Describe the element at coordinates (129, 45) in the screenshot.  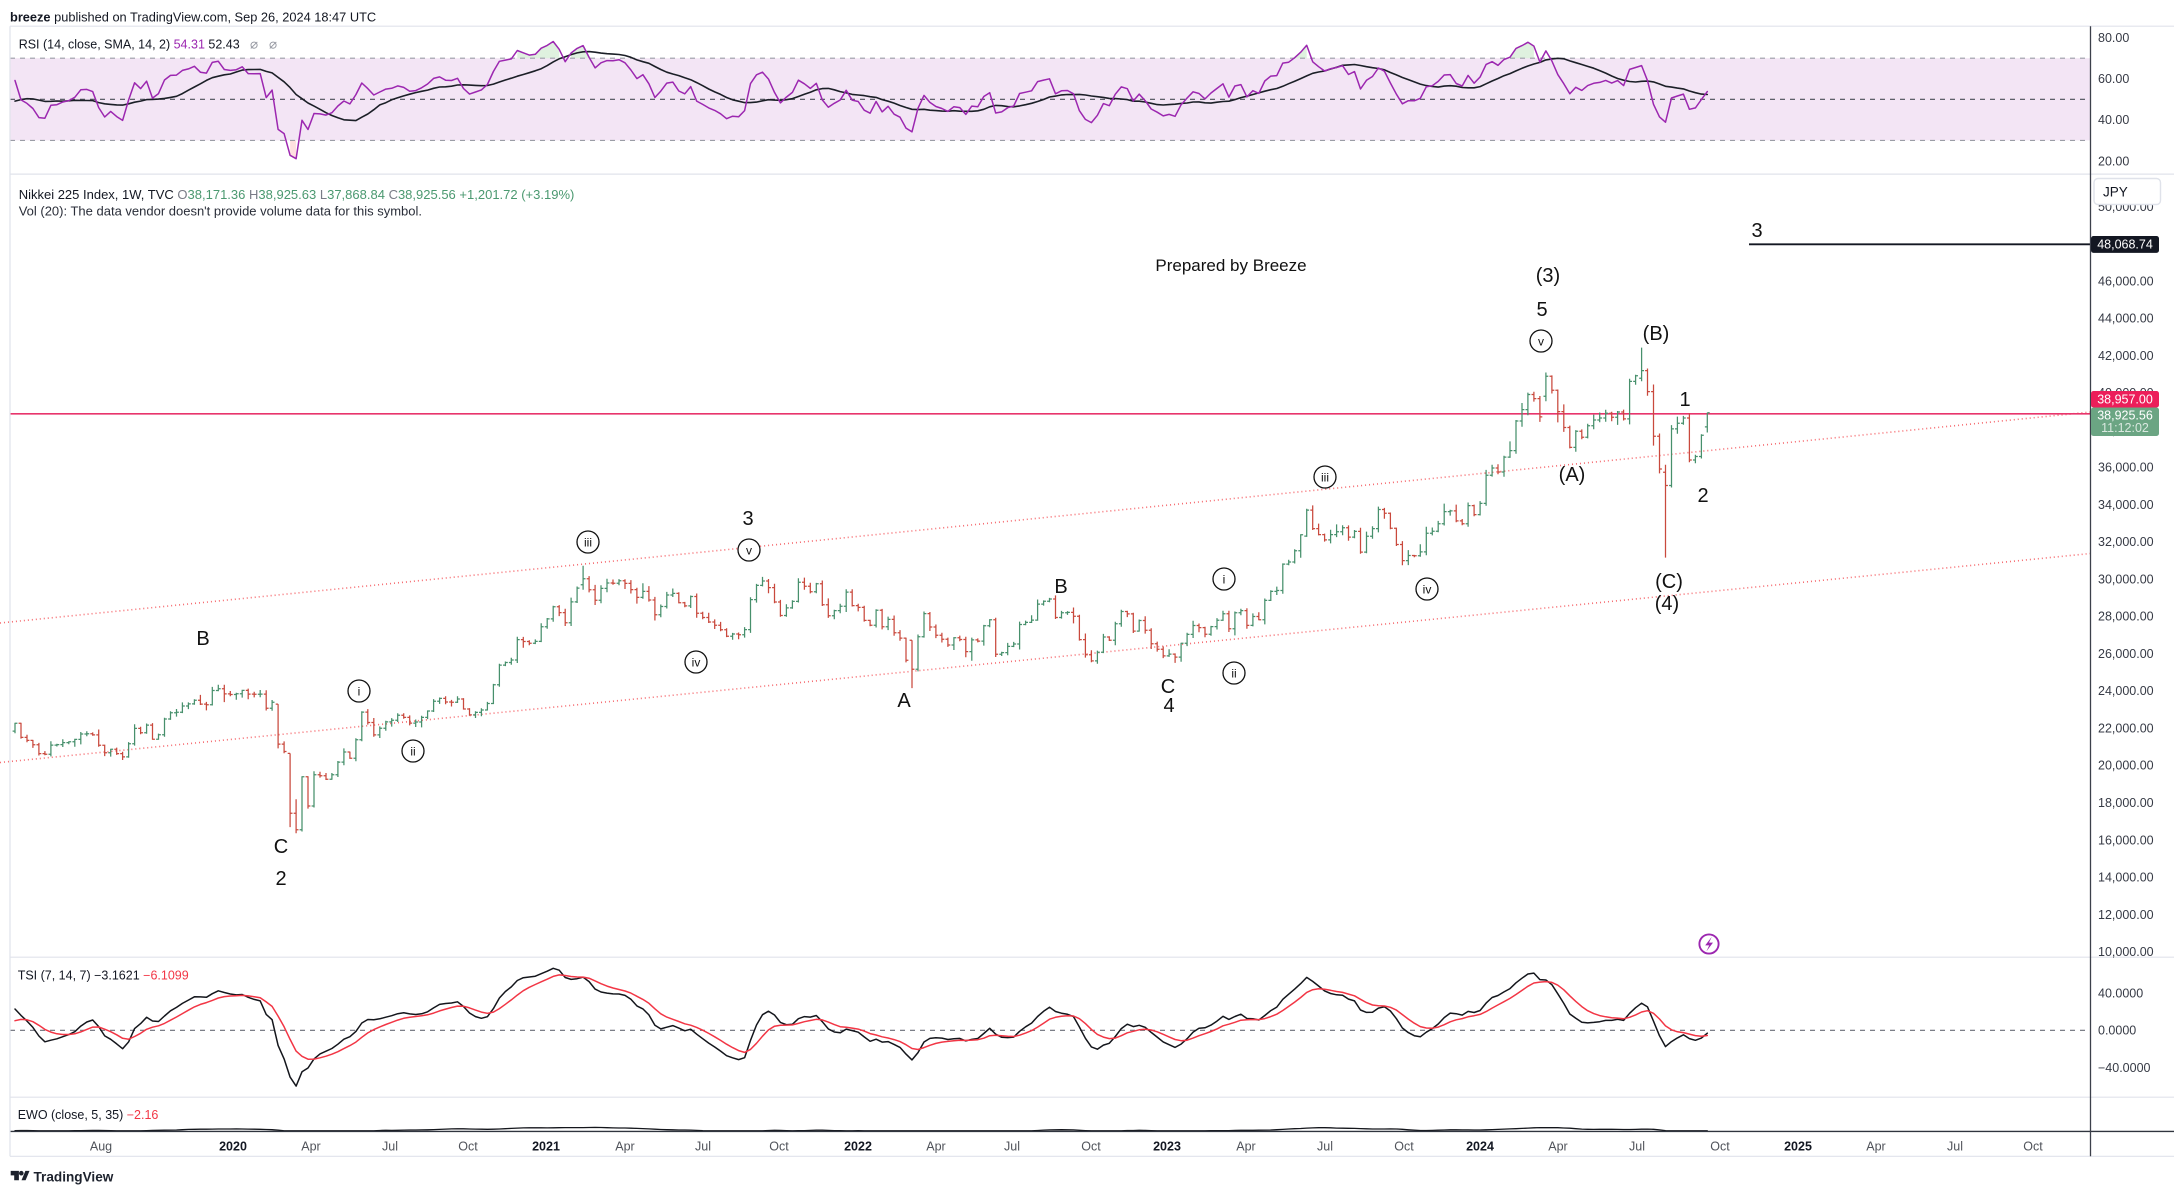
I see `svg-text:RSI (14, close, SMA, 14, 2) 5: RSI (14, close, SMA, 14, 2) 54.31 52.43` at that location.